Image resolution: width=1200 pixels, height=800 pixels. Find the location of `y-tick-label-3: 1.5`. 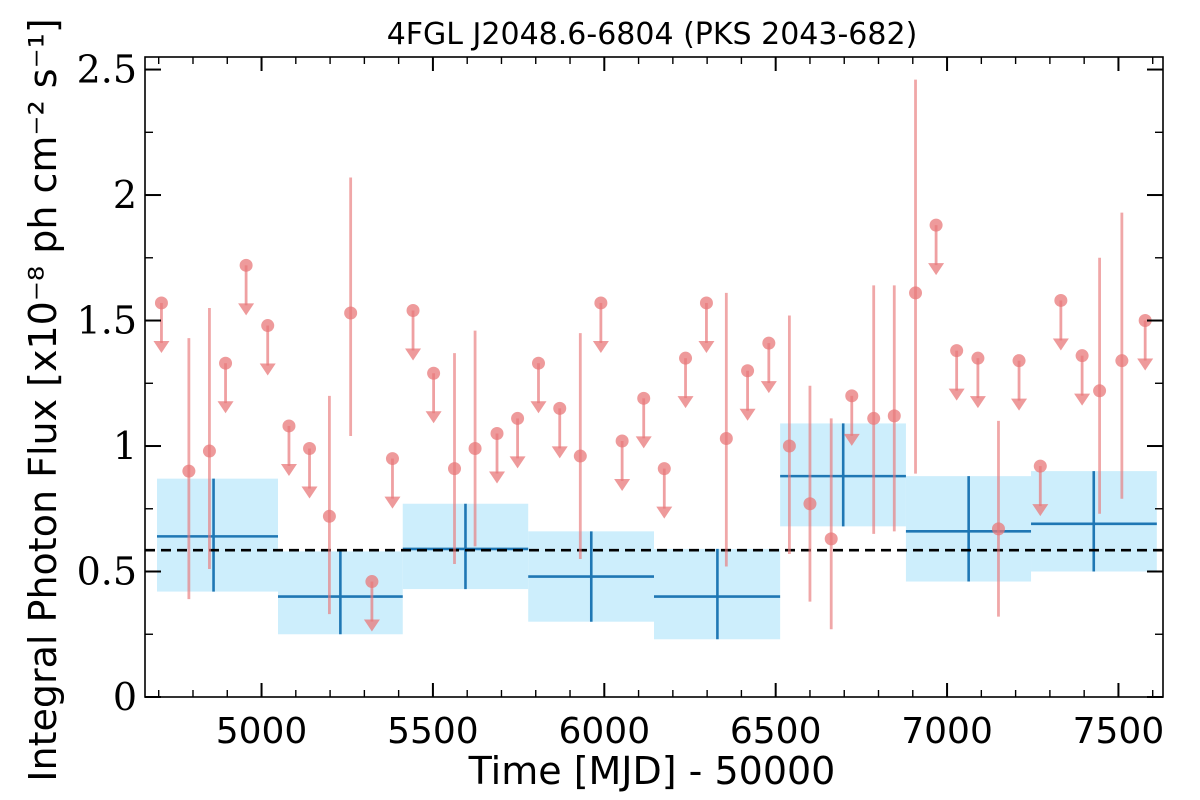

y-tick-label-3: 1.5 is located at coordinates (107, 321).